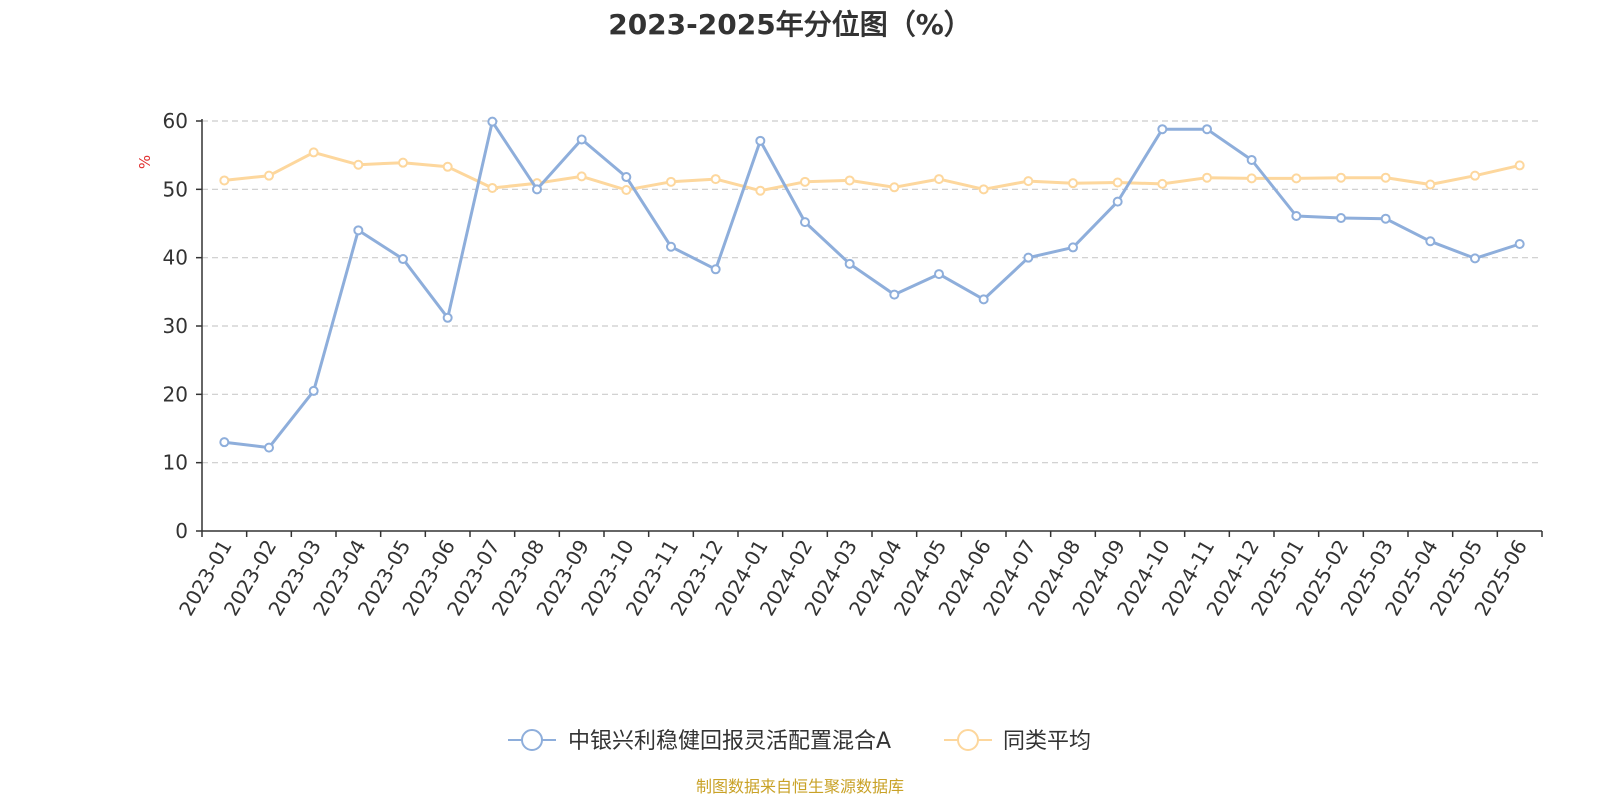  I want to click on series-line, so click(872, 171).